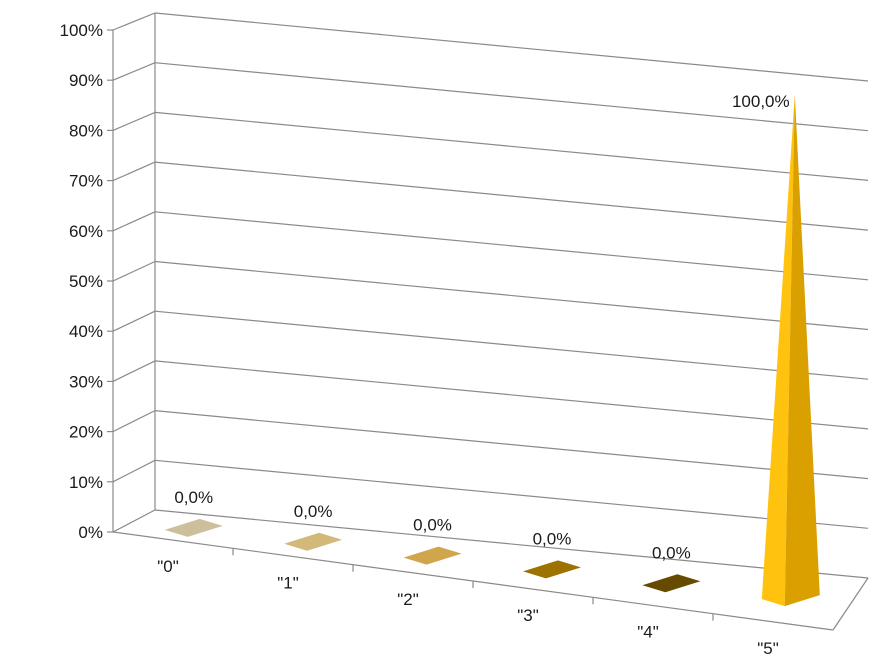 This screenshot has width=876, height=657. I want to click on category-label: "3", so click(528, 615).